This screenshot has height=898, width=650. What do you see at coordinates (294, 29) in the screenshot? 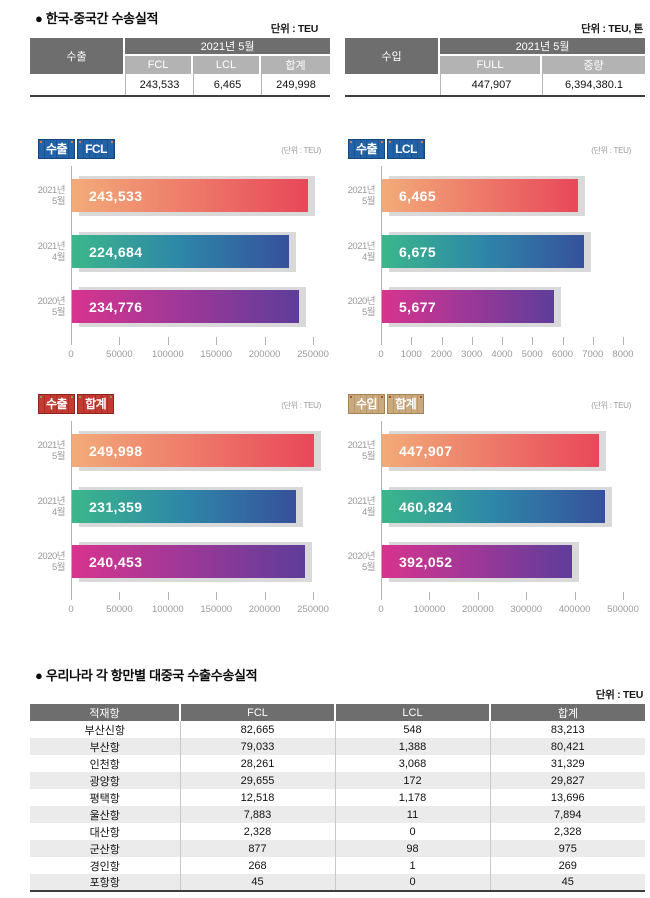
I see `unit-label-export: 단위 : TEU` at bounding box center [294, 29].